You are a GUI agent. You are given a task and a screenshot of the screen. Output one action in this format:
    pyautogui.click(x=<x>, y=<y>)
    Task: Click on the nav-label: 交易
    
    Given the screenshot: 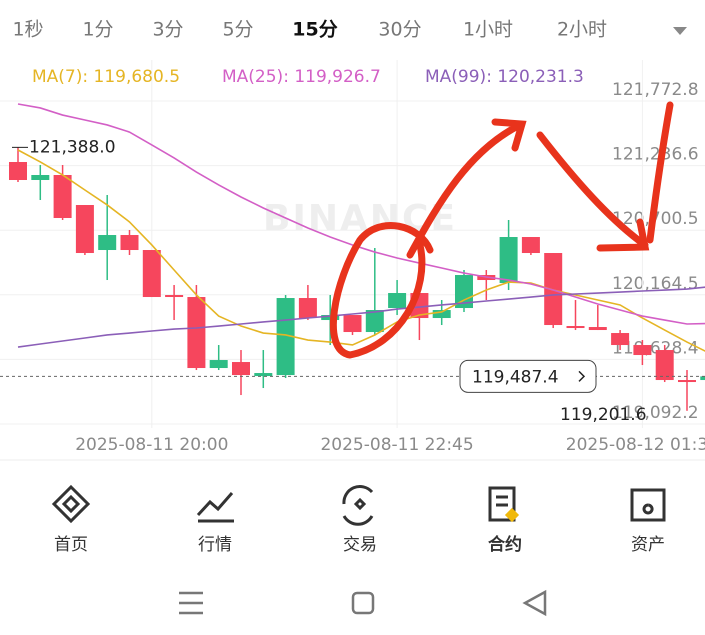 What is the action you would take?
    pyautogui.click(x=360, y=545)
    